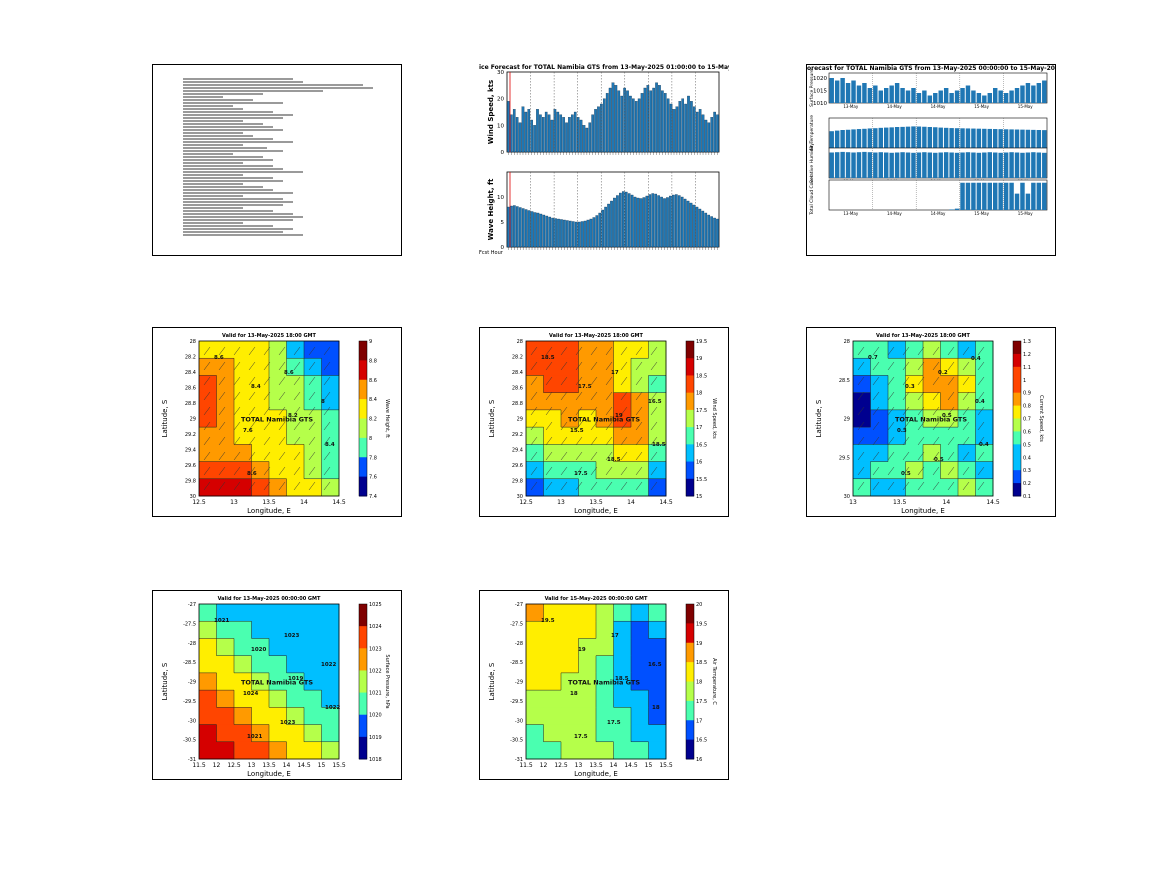 The height and width of the screenshot is (875, 1167). What do you see at coordinates (844, 381) in the screenshot?
I see `y-tick-label: 28.5` at bounding box center [844, 381].